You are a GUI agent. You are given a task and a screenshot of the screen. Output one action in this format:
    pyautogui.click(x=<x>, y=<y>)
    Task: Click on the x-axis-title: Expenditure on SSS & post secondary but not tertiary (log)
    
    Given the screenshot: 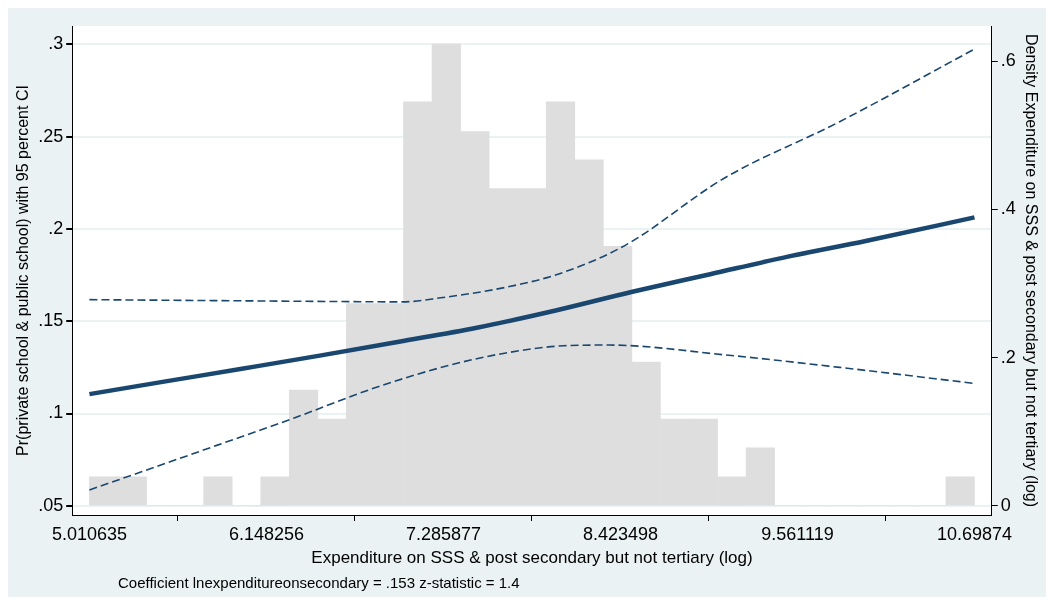 What is the action you would take?
    pyautogui.click(x=532, y=558)
    